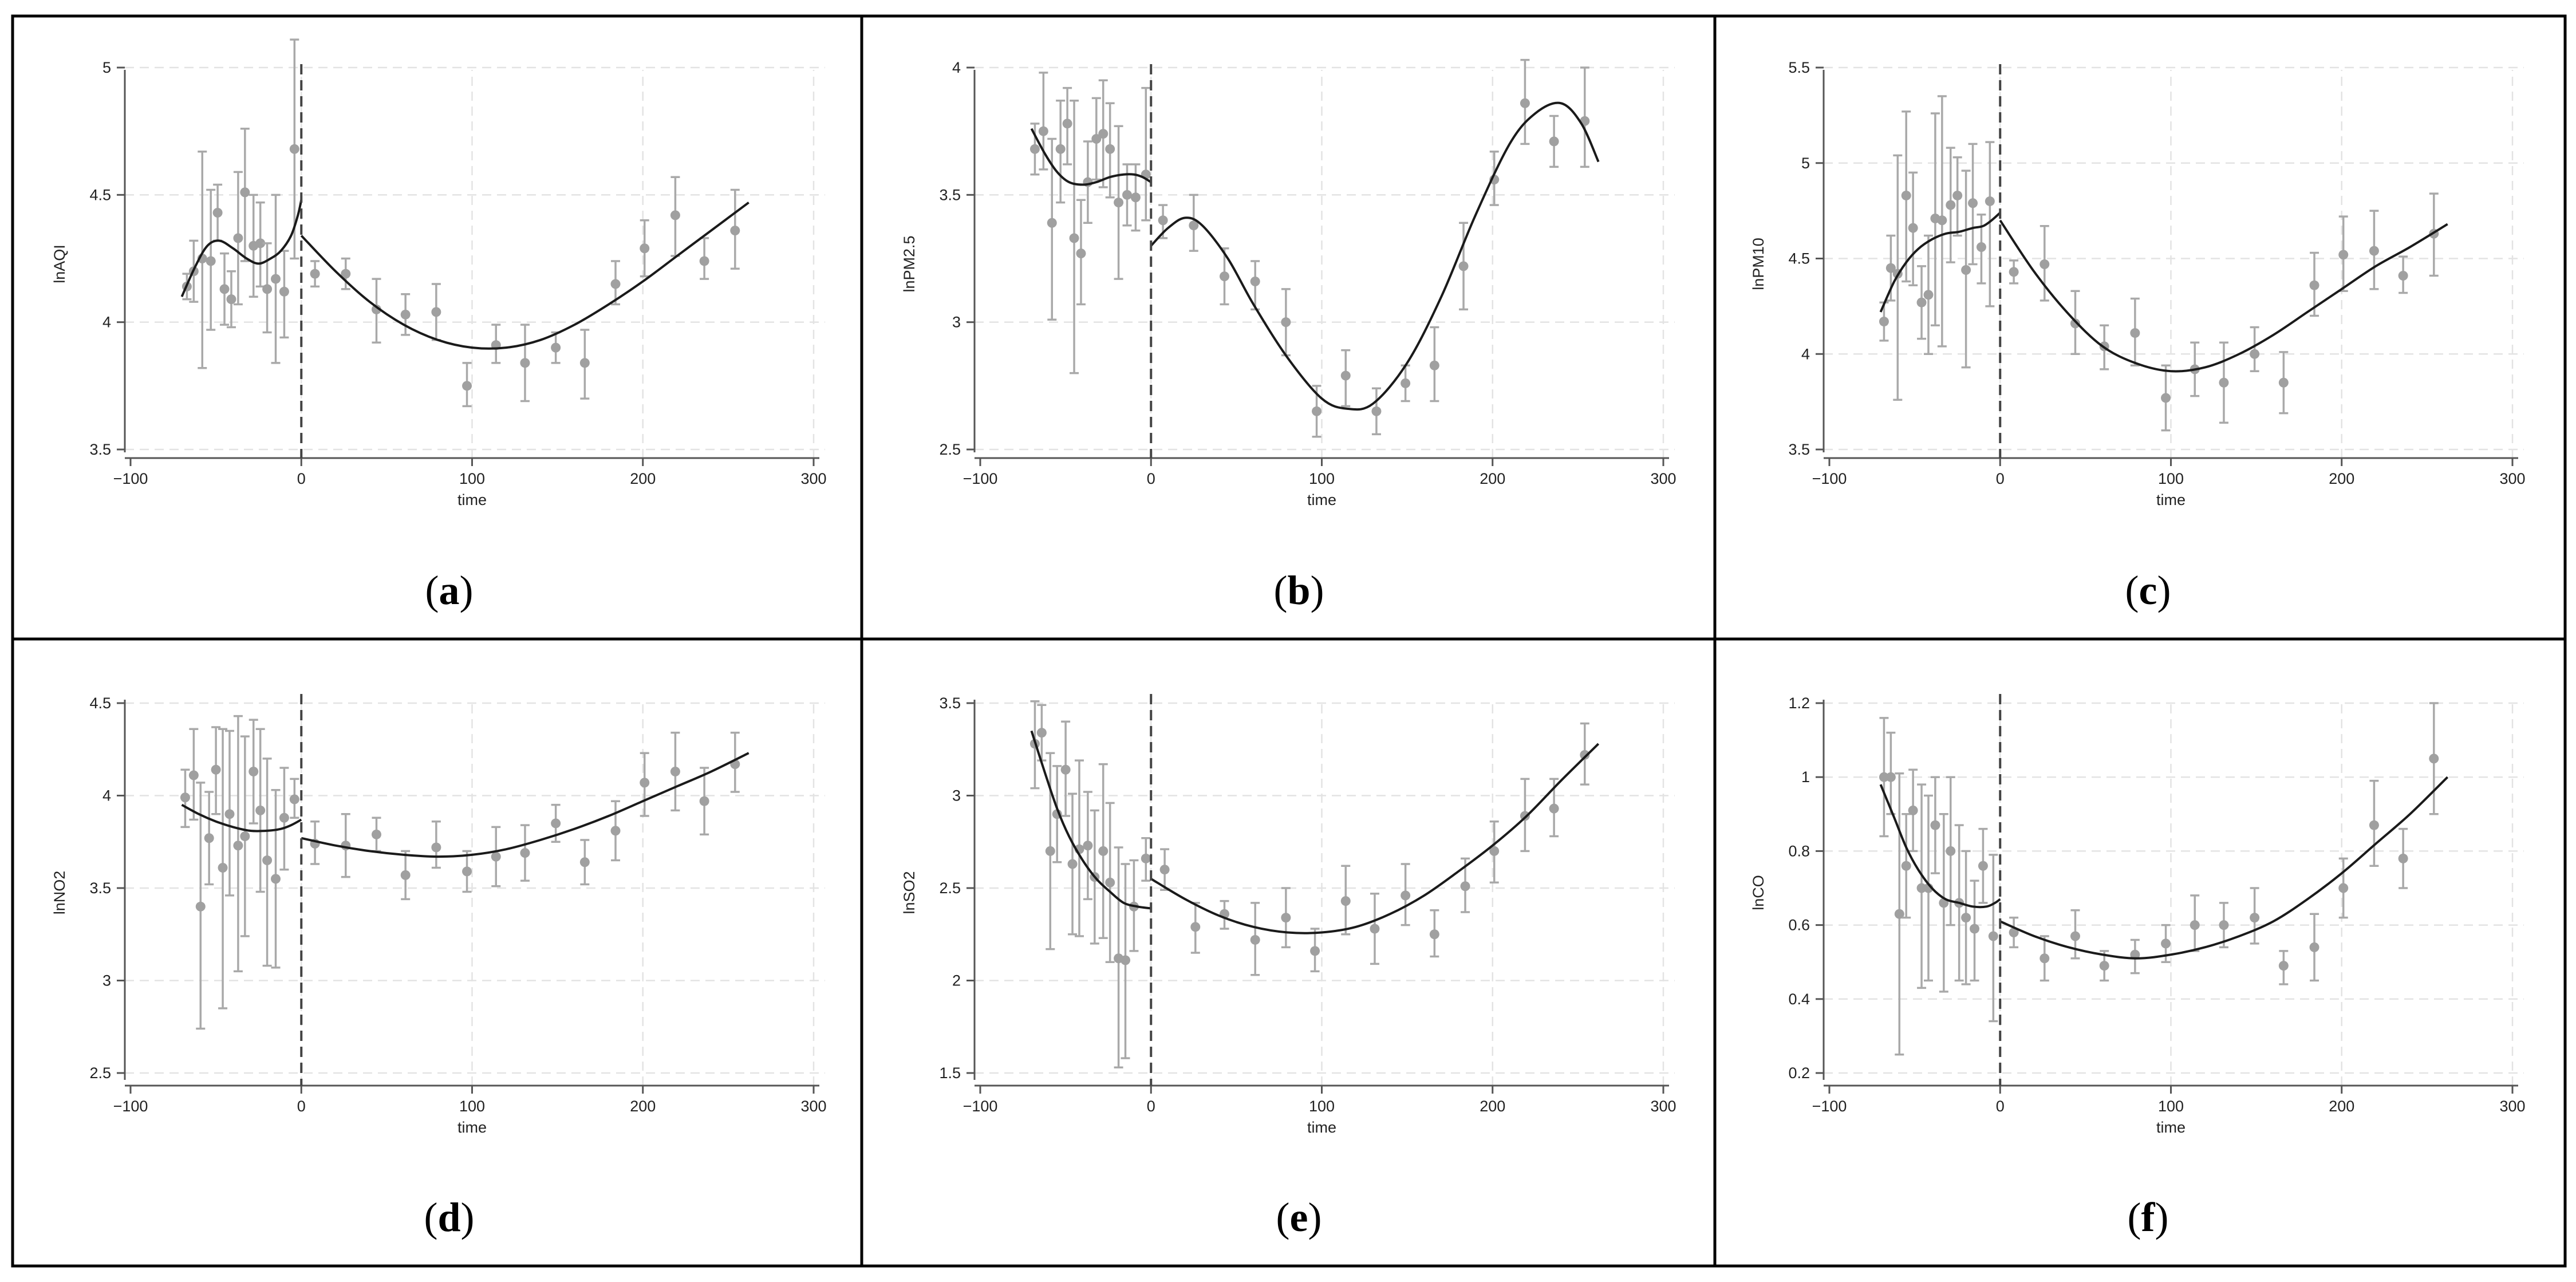 This screenshot has height=1282, width=2576. What do you see at coordinates (439, 967) in the screenshot?
I see `chart-panel-d: 2.5 3 3.5 4 4.5 −100 0 100 200 300 time lnNO2 (d)` at bounding box center [439, 967].